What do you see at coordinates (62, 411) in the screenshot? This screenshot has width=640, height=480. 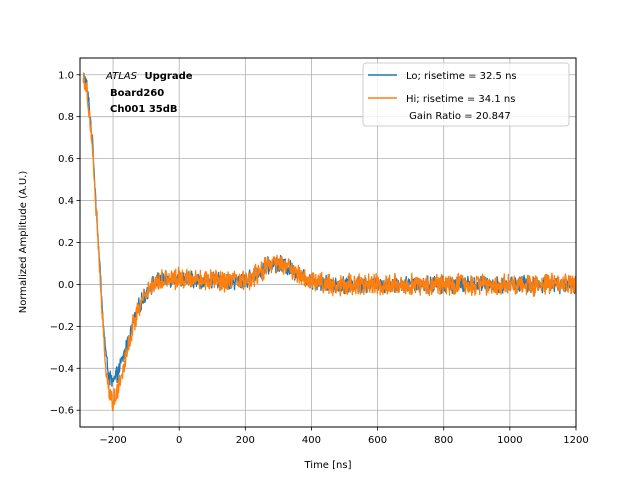 I see `y-tick-label: −0.6` at bounding box center [62, 411].